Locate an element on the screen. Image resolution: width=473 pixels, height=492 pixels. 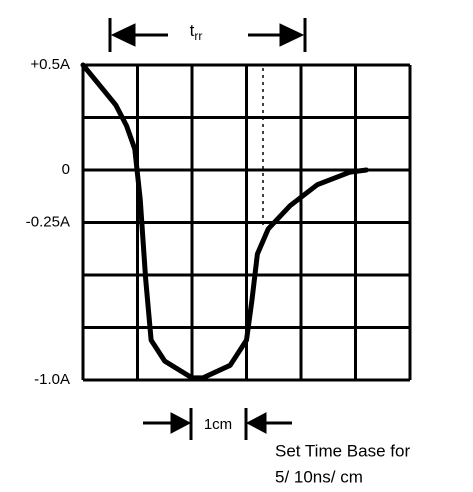
y-tick-label: -1.0A is located at coordinates (52, 379).